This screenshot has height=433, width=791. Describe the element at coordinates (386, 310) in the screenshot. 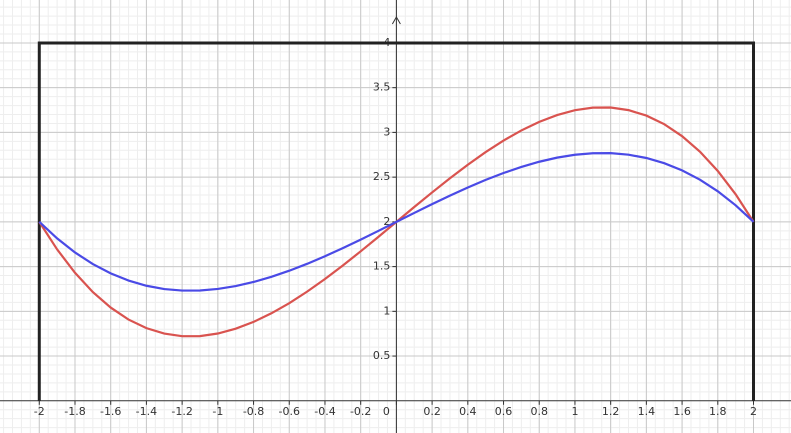

I see `y-tick-label: 1` at that location.